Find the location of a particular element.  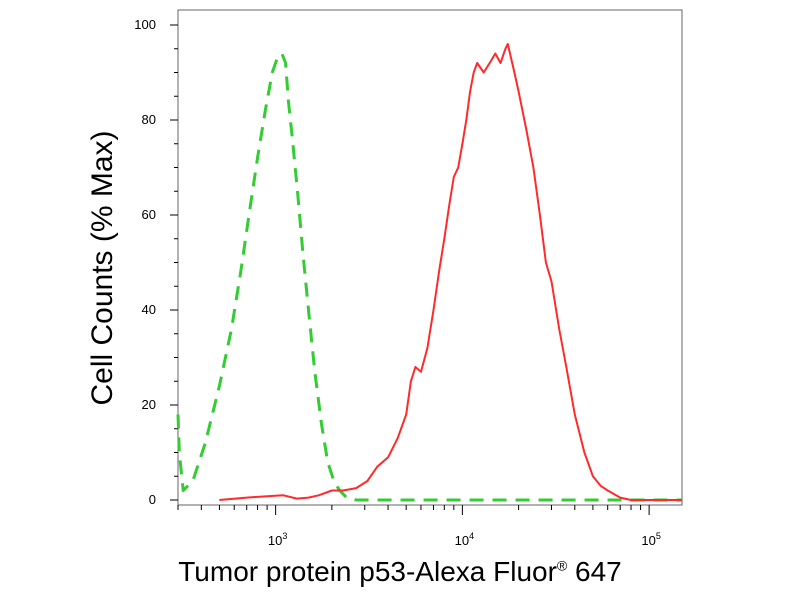

x-tick-exponent: 4 is located at coordinates (471, 536).